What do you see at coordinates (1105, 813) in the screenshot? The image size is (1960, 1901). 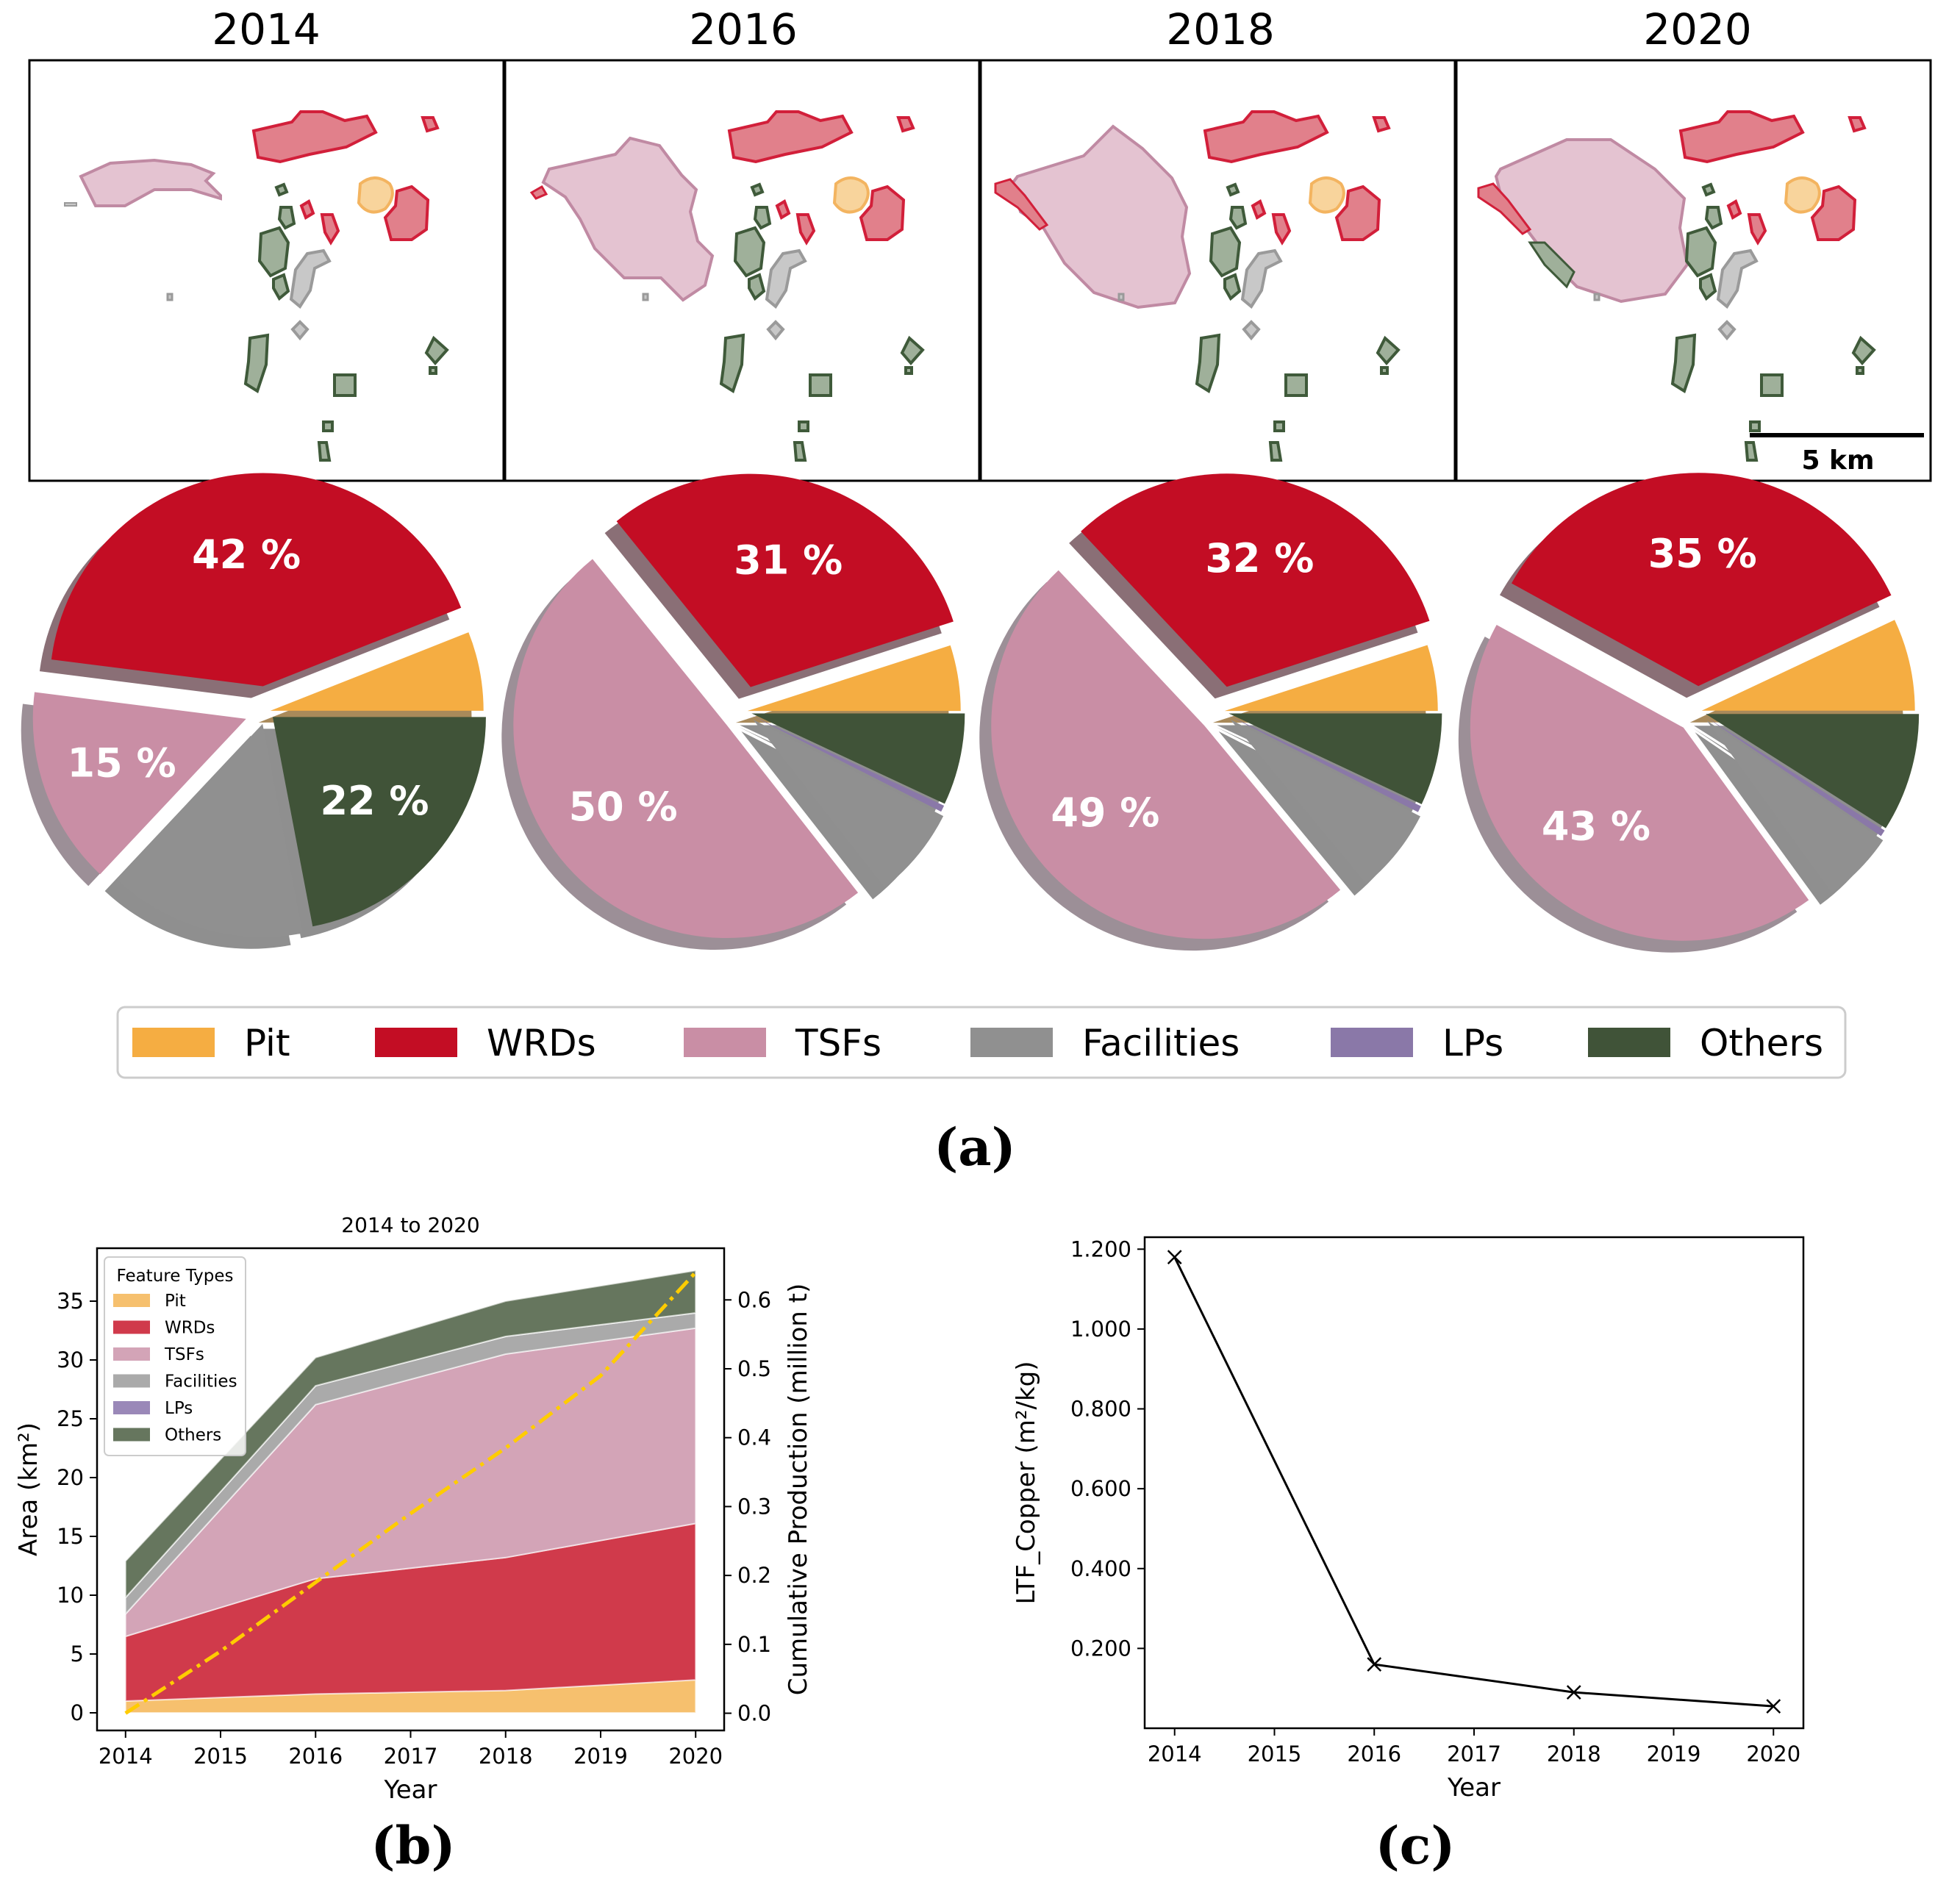 I see `pie-label-tsfs: 49 %` at bounding box center [1105, 813].